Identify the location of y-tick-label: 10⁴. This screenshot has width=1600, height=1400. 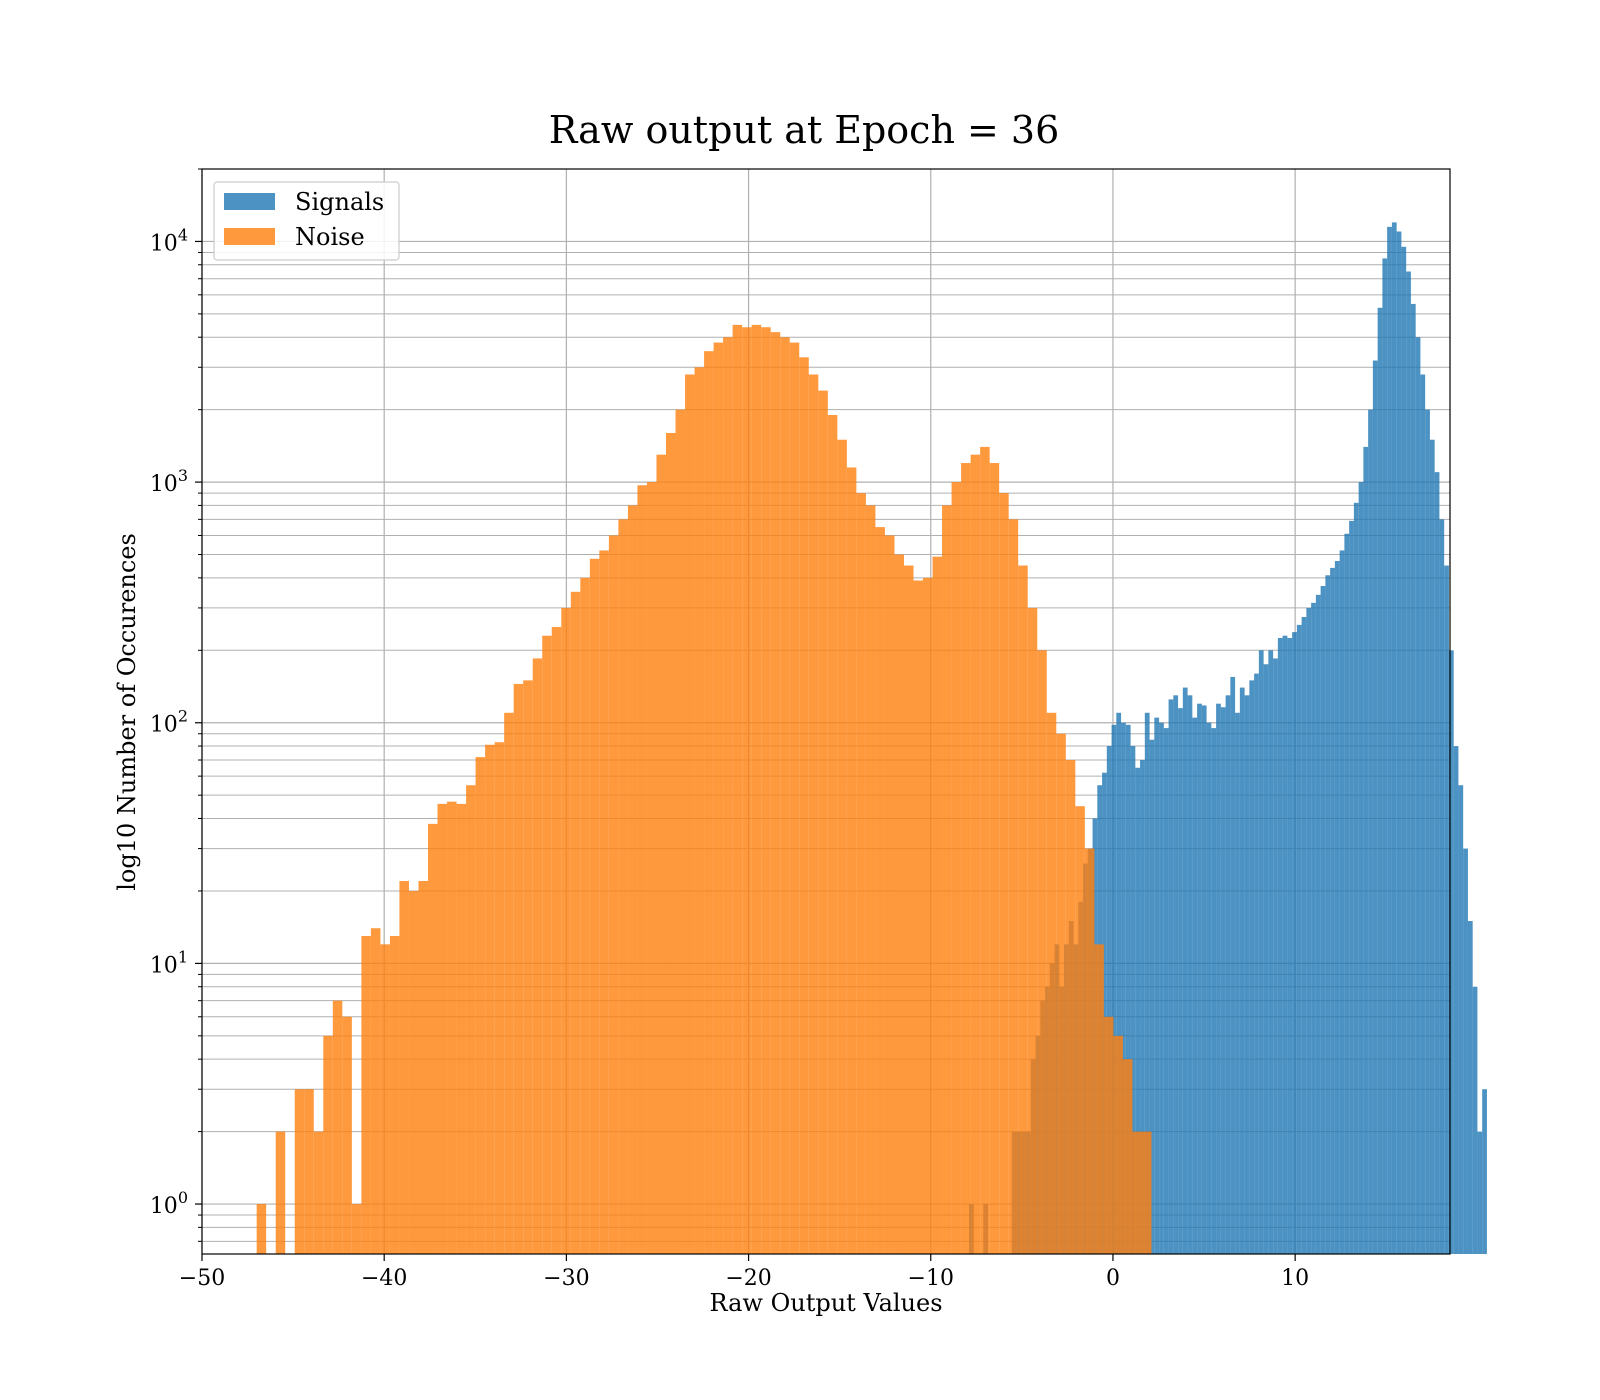
(169, 240).